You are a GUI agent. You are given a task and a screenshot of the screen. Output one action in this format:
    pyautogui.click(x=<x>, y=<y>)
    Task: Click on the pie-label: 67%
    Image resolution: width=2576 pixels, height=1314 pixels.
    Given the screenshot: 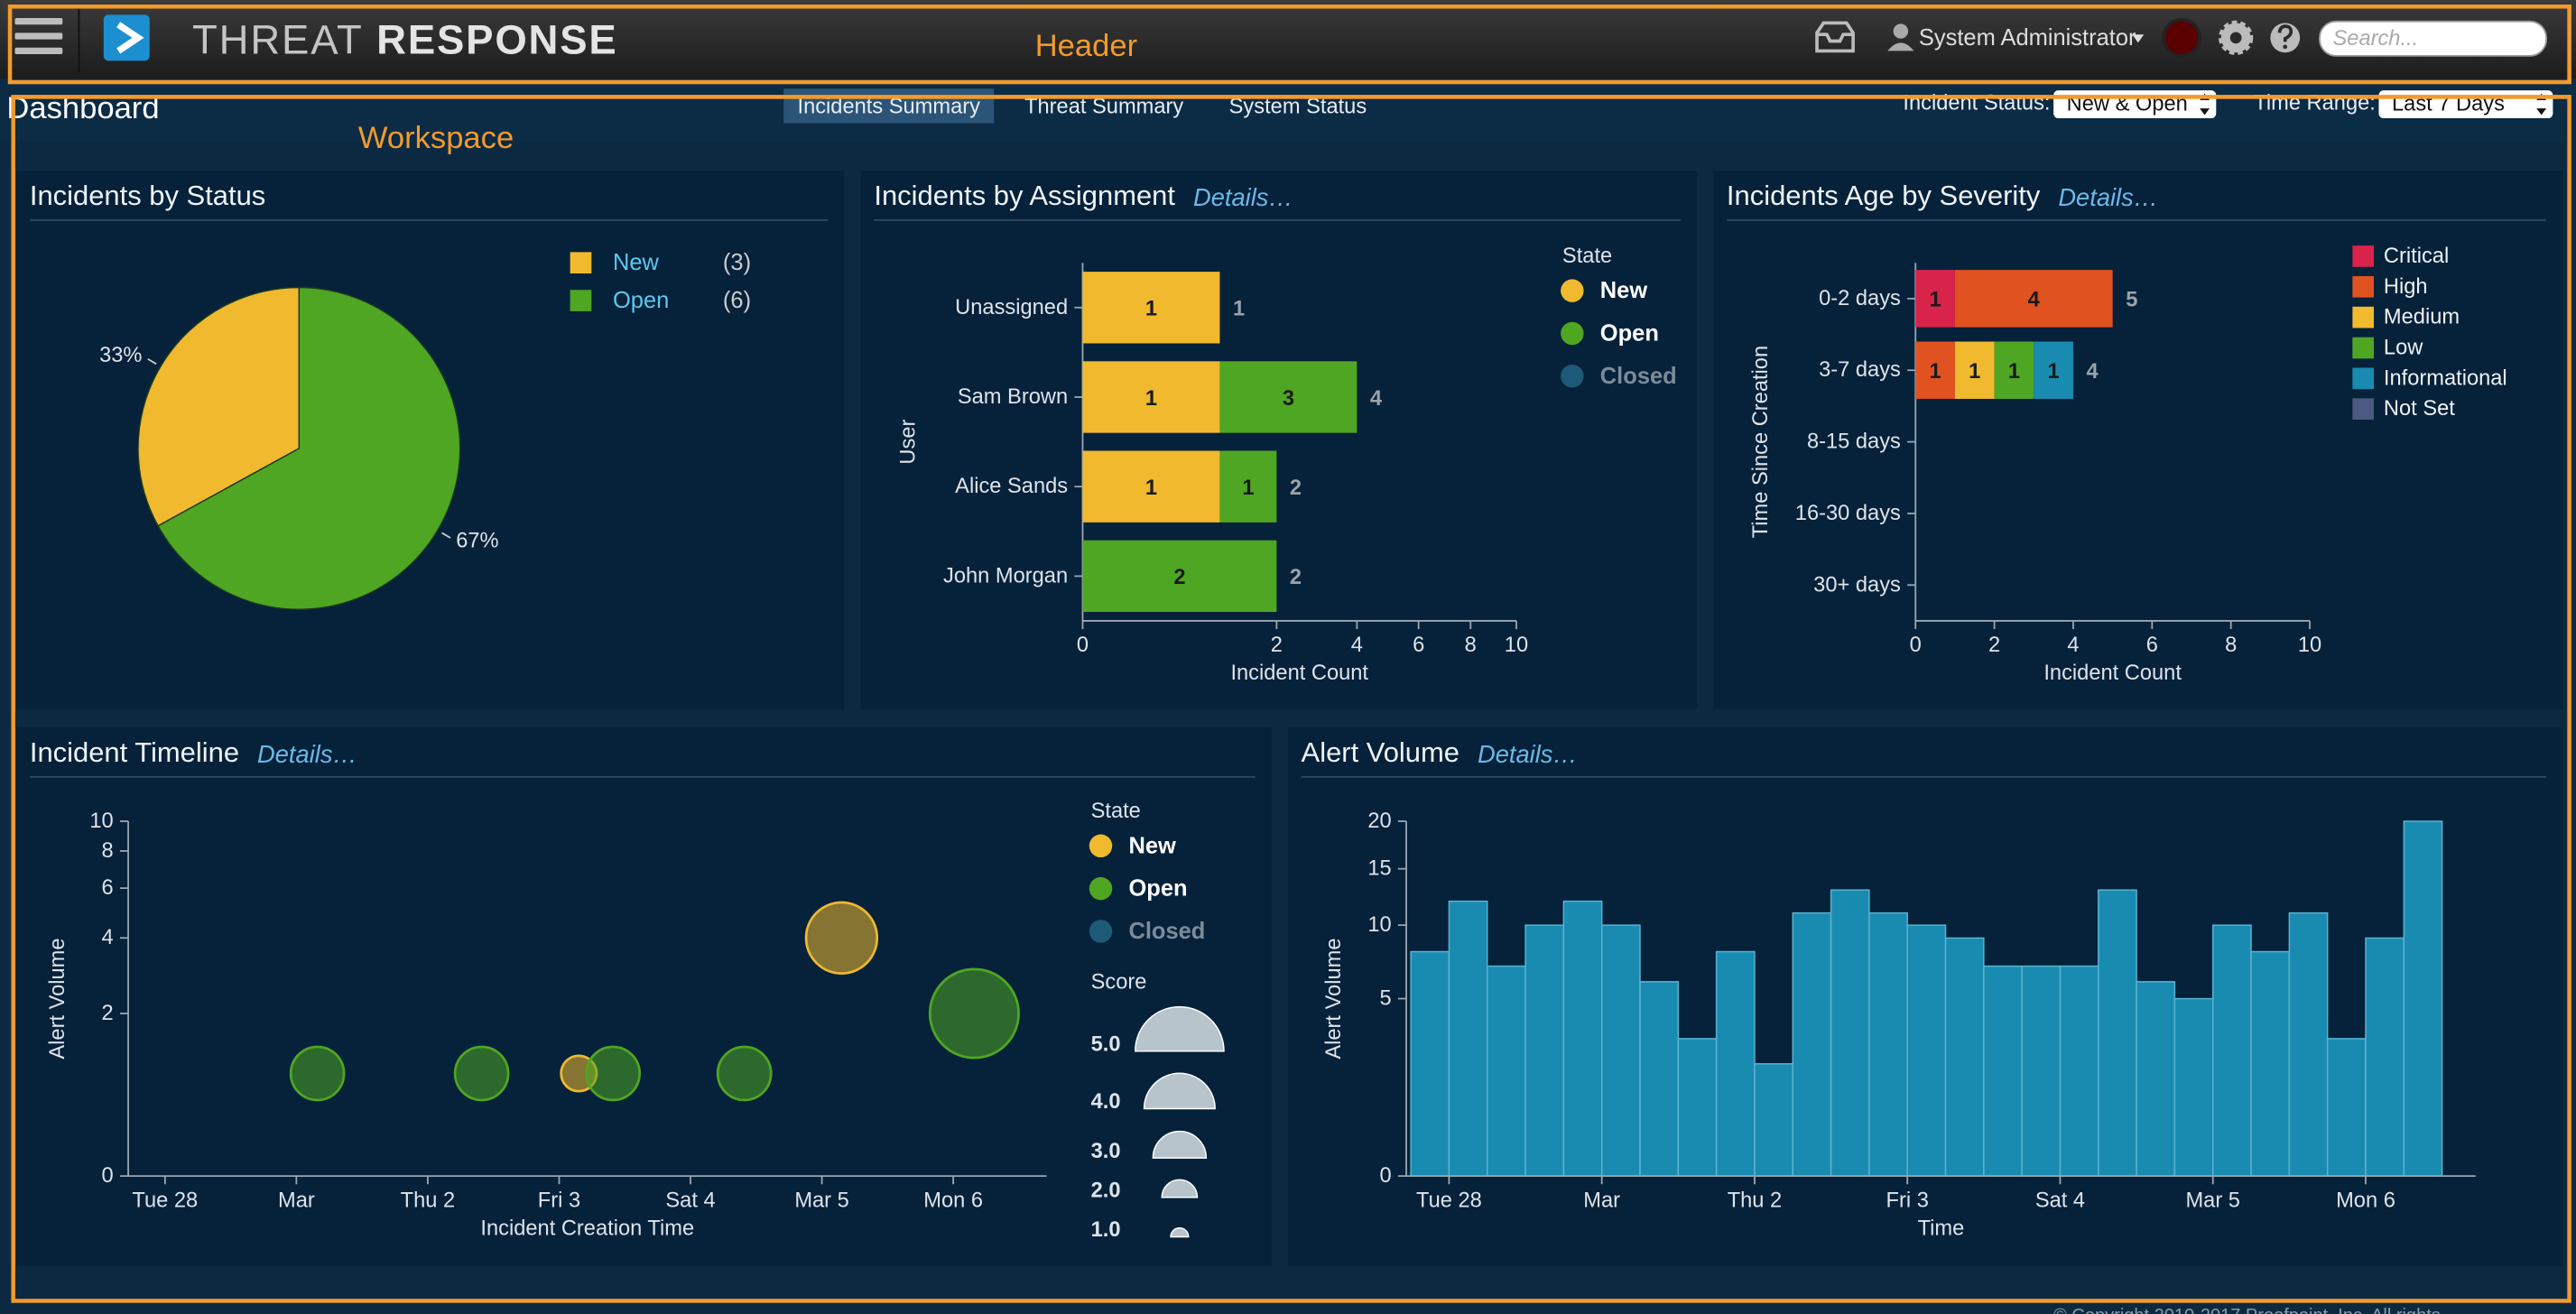 What is the action you would take?
    pyautogui.click(x=477, y=541)
    